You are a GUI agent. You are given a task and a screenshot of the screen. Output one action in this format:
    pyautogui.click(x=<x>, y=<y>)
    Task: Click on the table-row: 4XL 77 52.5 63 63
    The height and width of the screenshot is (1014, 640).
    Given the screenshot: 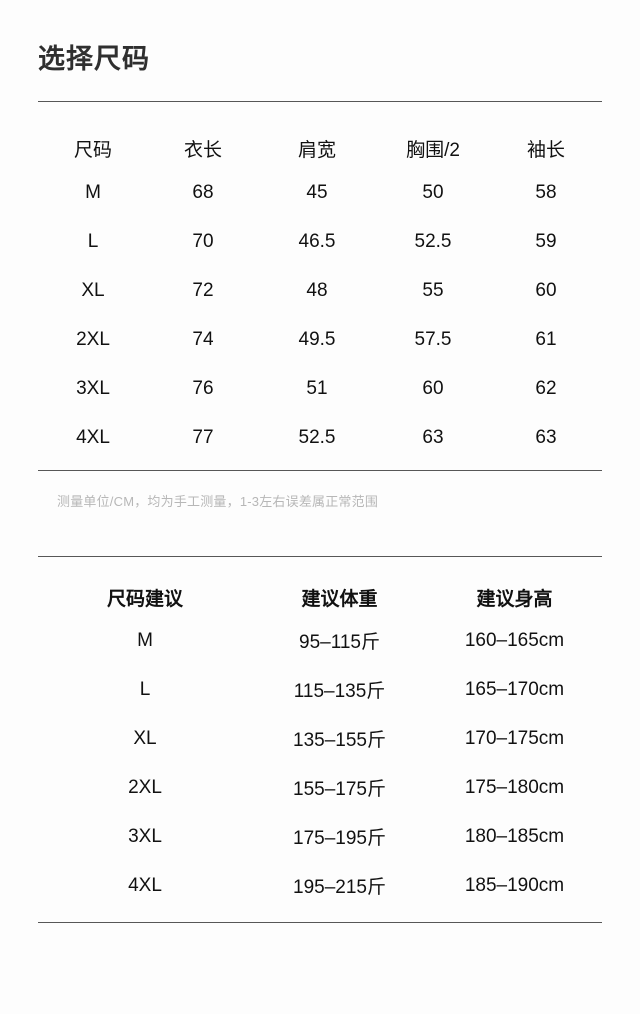 What is the action you would take?
    pyautogui.click(x=320, y=437)
    